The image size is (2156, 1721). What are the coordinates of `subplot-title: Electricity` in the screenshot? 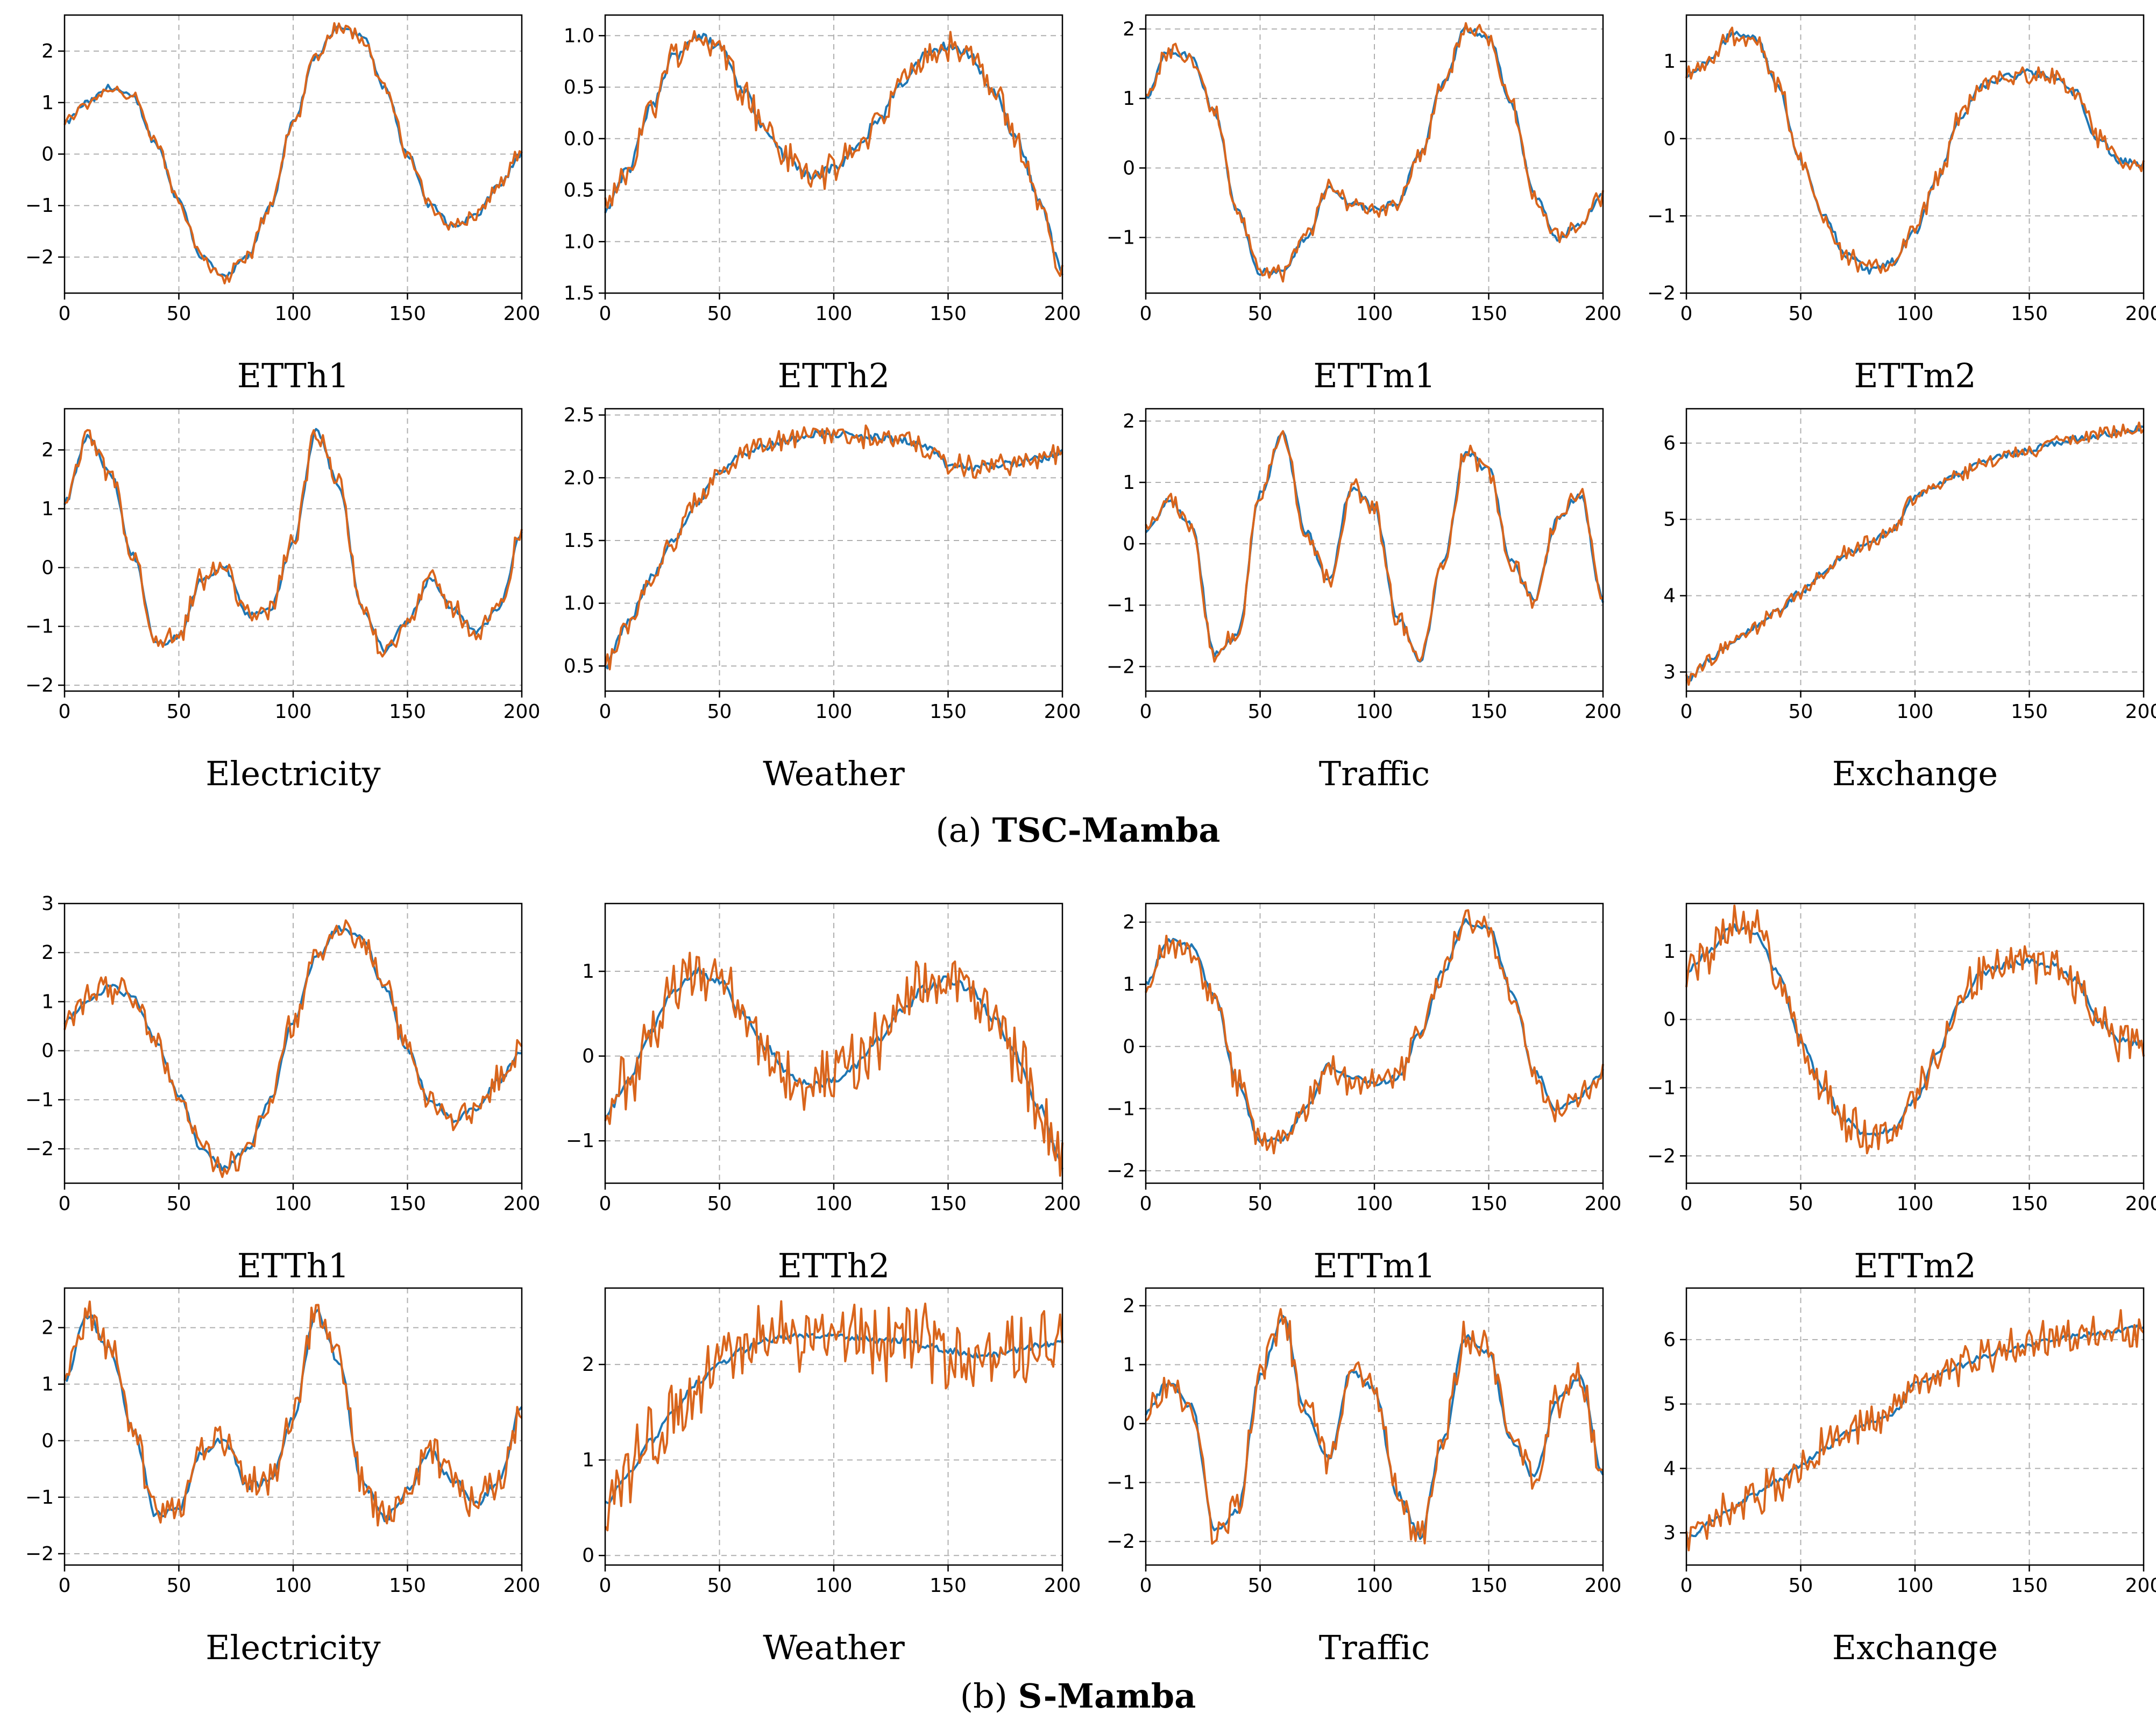 It's located at (292, 1648).